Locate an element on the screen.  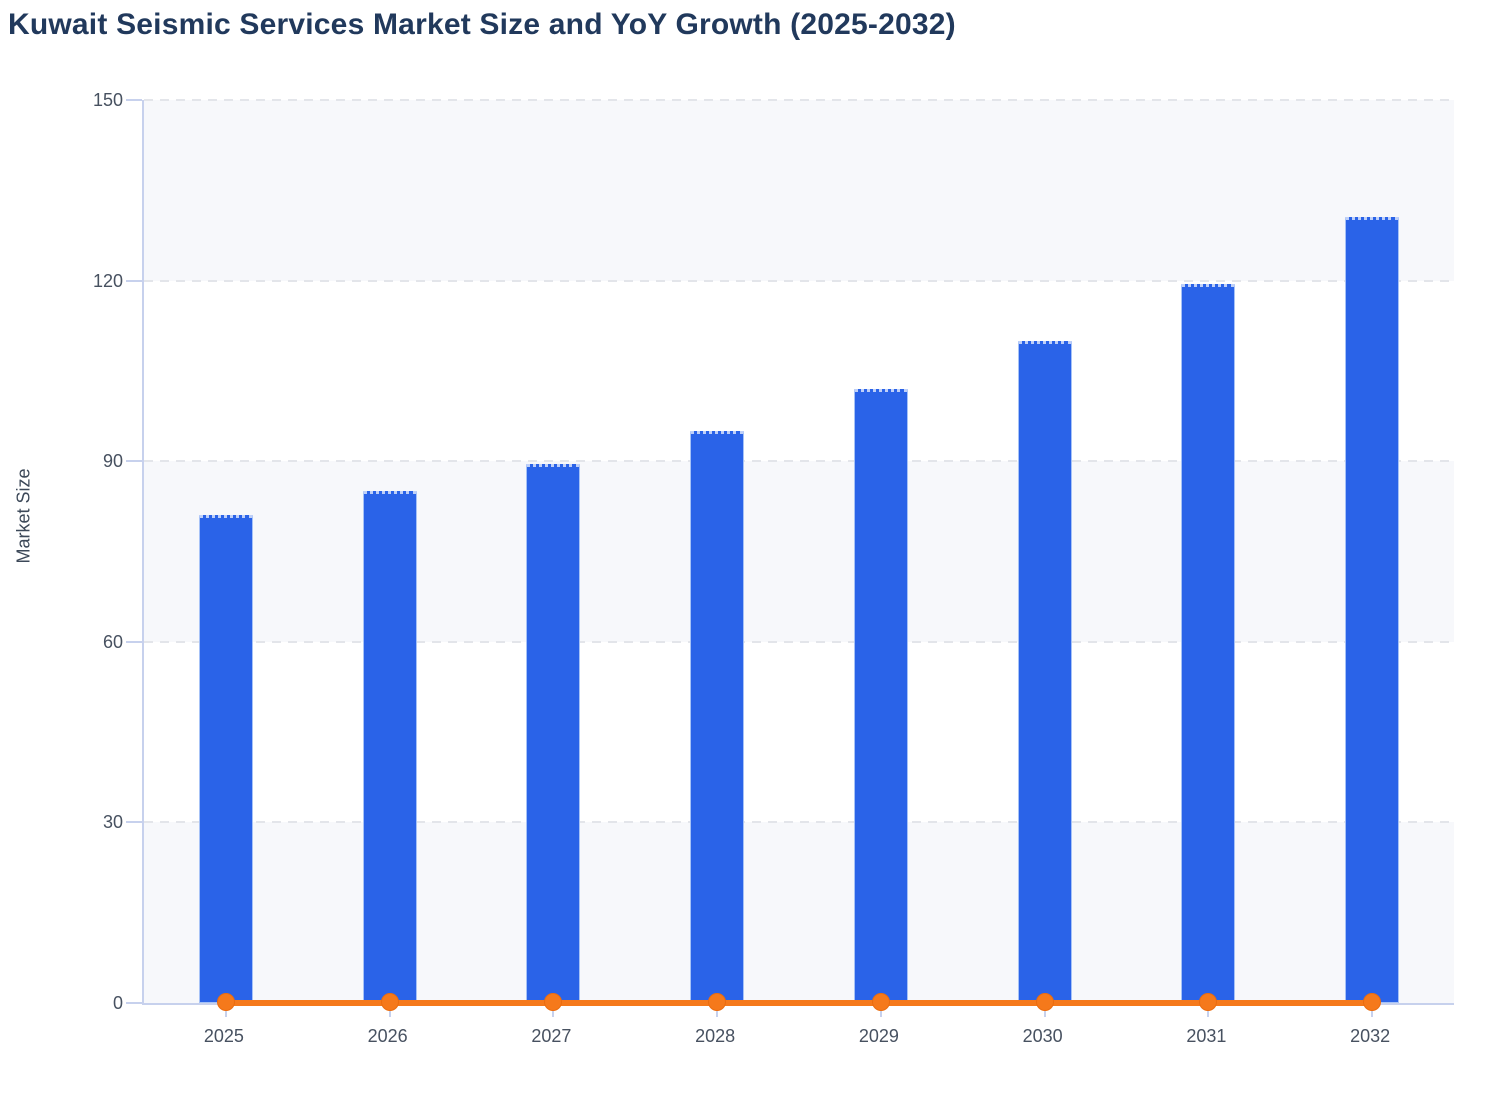
bar-2027 is located at coordinates (553, 733).